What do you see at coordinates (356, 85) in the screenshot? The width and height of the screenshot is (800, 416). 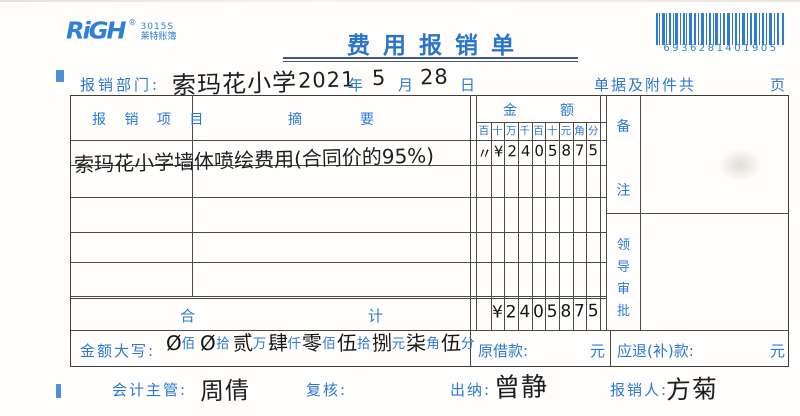 I see `year-label: 年` at bounding box center [356, 85].